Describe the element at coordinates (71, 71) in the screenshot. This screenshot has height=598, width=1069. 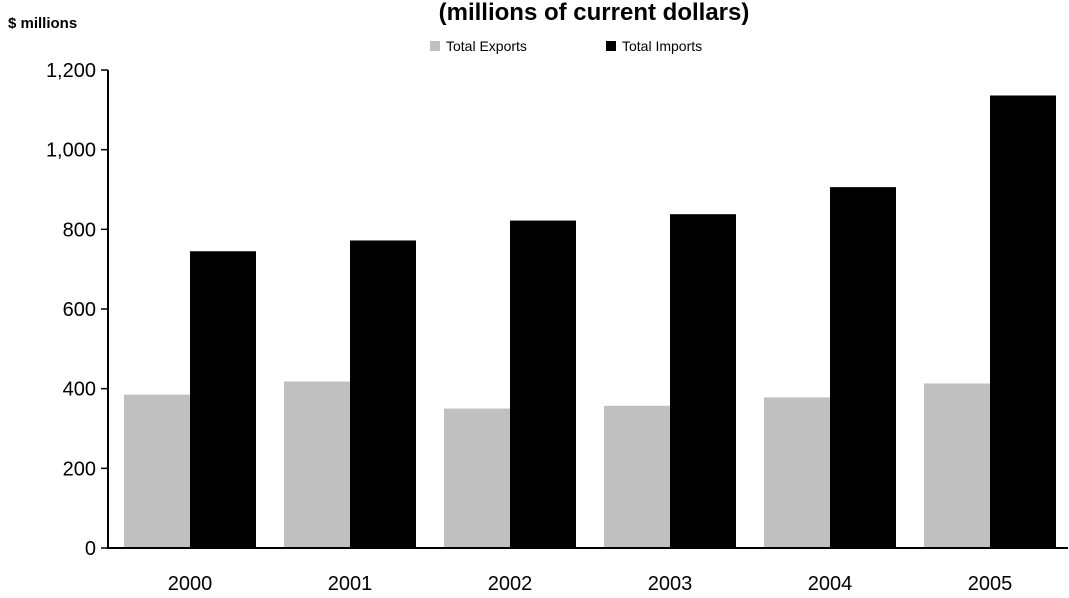
I see `y-tick-label-1200: 1,200` at that location.